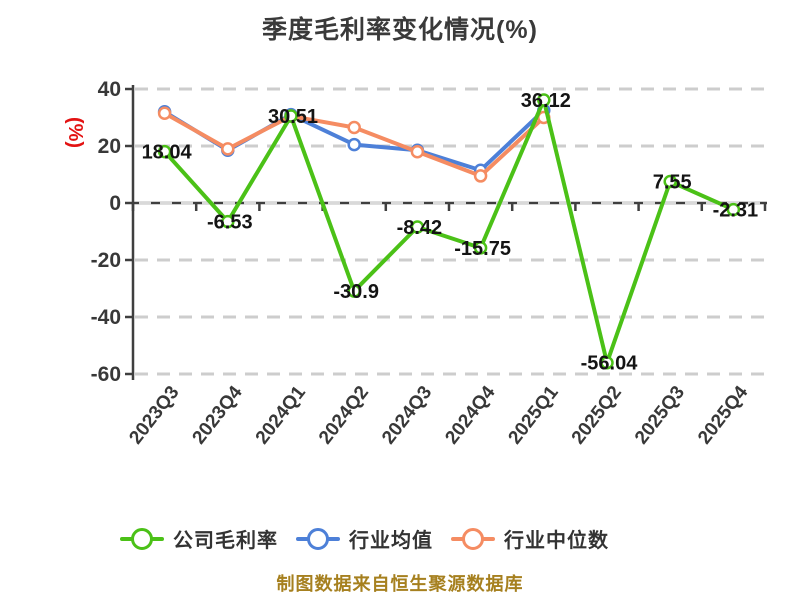  I want to click on y-tick-label: 0, so click(115, 203).